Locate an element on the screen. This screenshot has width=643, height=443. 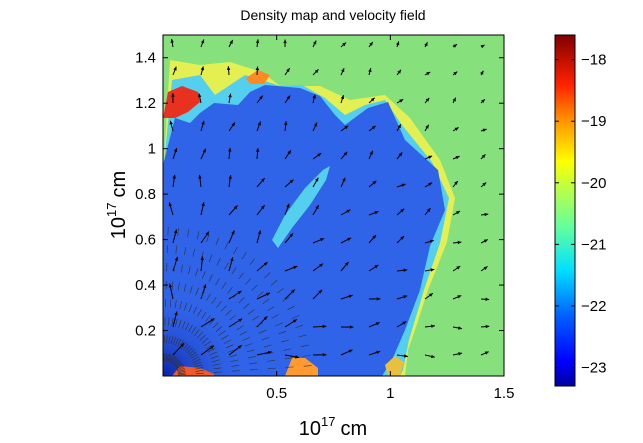
y-tick-label: 1.4 is located at coordinates (145, 58).